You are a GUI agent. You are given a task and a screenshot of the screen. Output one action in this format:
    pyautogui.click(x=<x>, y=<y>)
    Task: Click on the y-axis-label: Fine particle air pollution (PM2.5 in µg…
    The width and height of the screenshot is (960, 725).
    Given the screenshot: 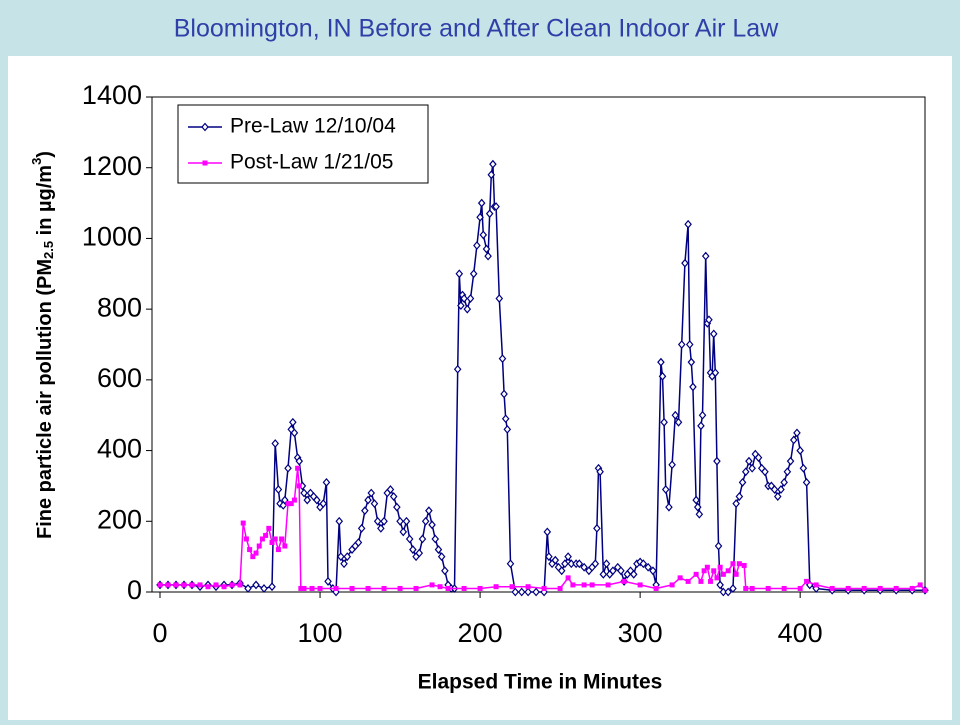 What is the action you would take?
    pyautogui.click(x=42, y=345)
    